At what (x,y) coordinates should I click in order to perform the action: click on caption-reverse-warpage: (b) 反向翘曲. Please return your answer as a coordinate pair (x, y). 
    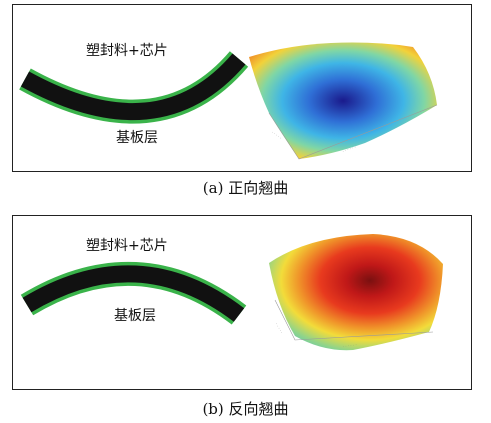
    Looking at the image, I should click on (245, 409).